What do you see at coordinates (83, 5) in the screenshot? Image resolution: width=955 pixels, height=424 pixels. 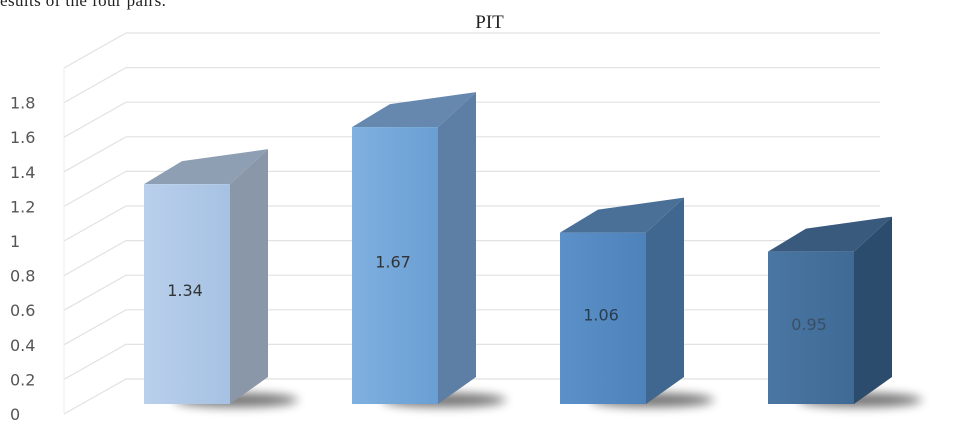 I see `caption-fragment: esults of the four pairs.` at bounding box center [83, 5].